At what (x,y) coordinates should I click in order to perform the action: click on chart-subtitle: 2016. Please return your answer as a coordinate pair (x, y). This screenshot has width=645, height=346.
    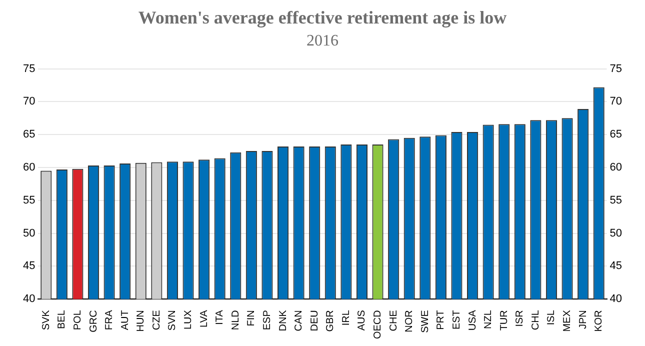
    Looking at the image, I should click on (322, 41).